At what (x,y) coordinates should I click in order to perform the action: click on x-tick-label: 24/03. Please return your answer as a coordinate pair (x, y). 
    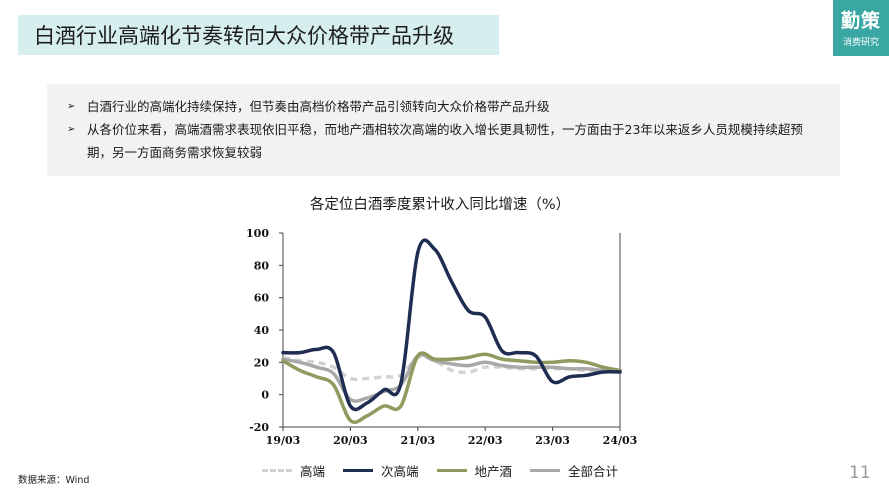
    Looking at the image, I should click on (620, 440).